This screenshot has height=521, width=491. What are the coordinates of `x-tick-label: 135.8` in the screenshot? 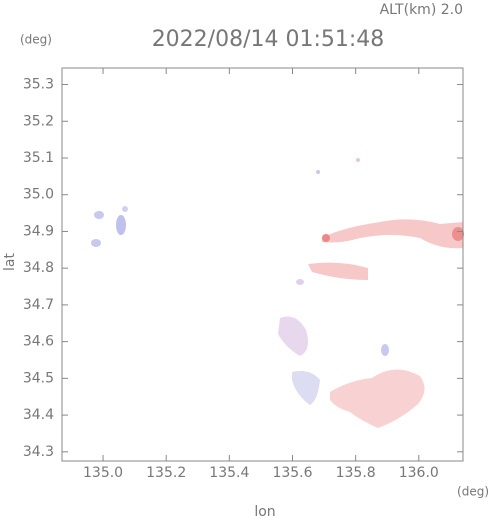 It's located at (356, 473).